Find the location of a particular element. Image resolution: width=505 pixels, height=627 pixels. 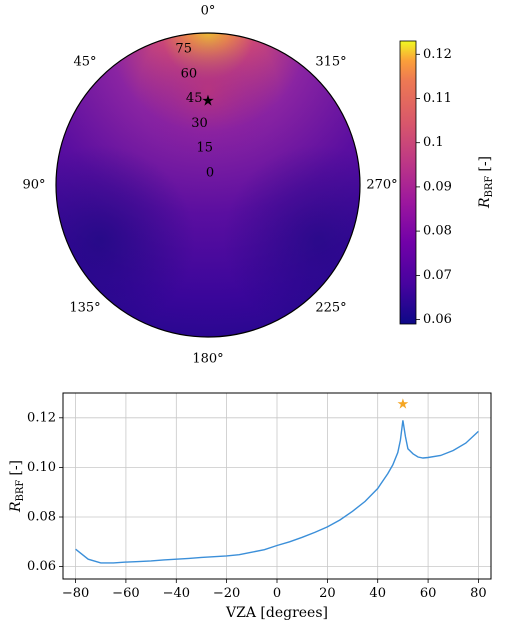

radial-label: 60 is located at coordinates (189, 73).